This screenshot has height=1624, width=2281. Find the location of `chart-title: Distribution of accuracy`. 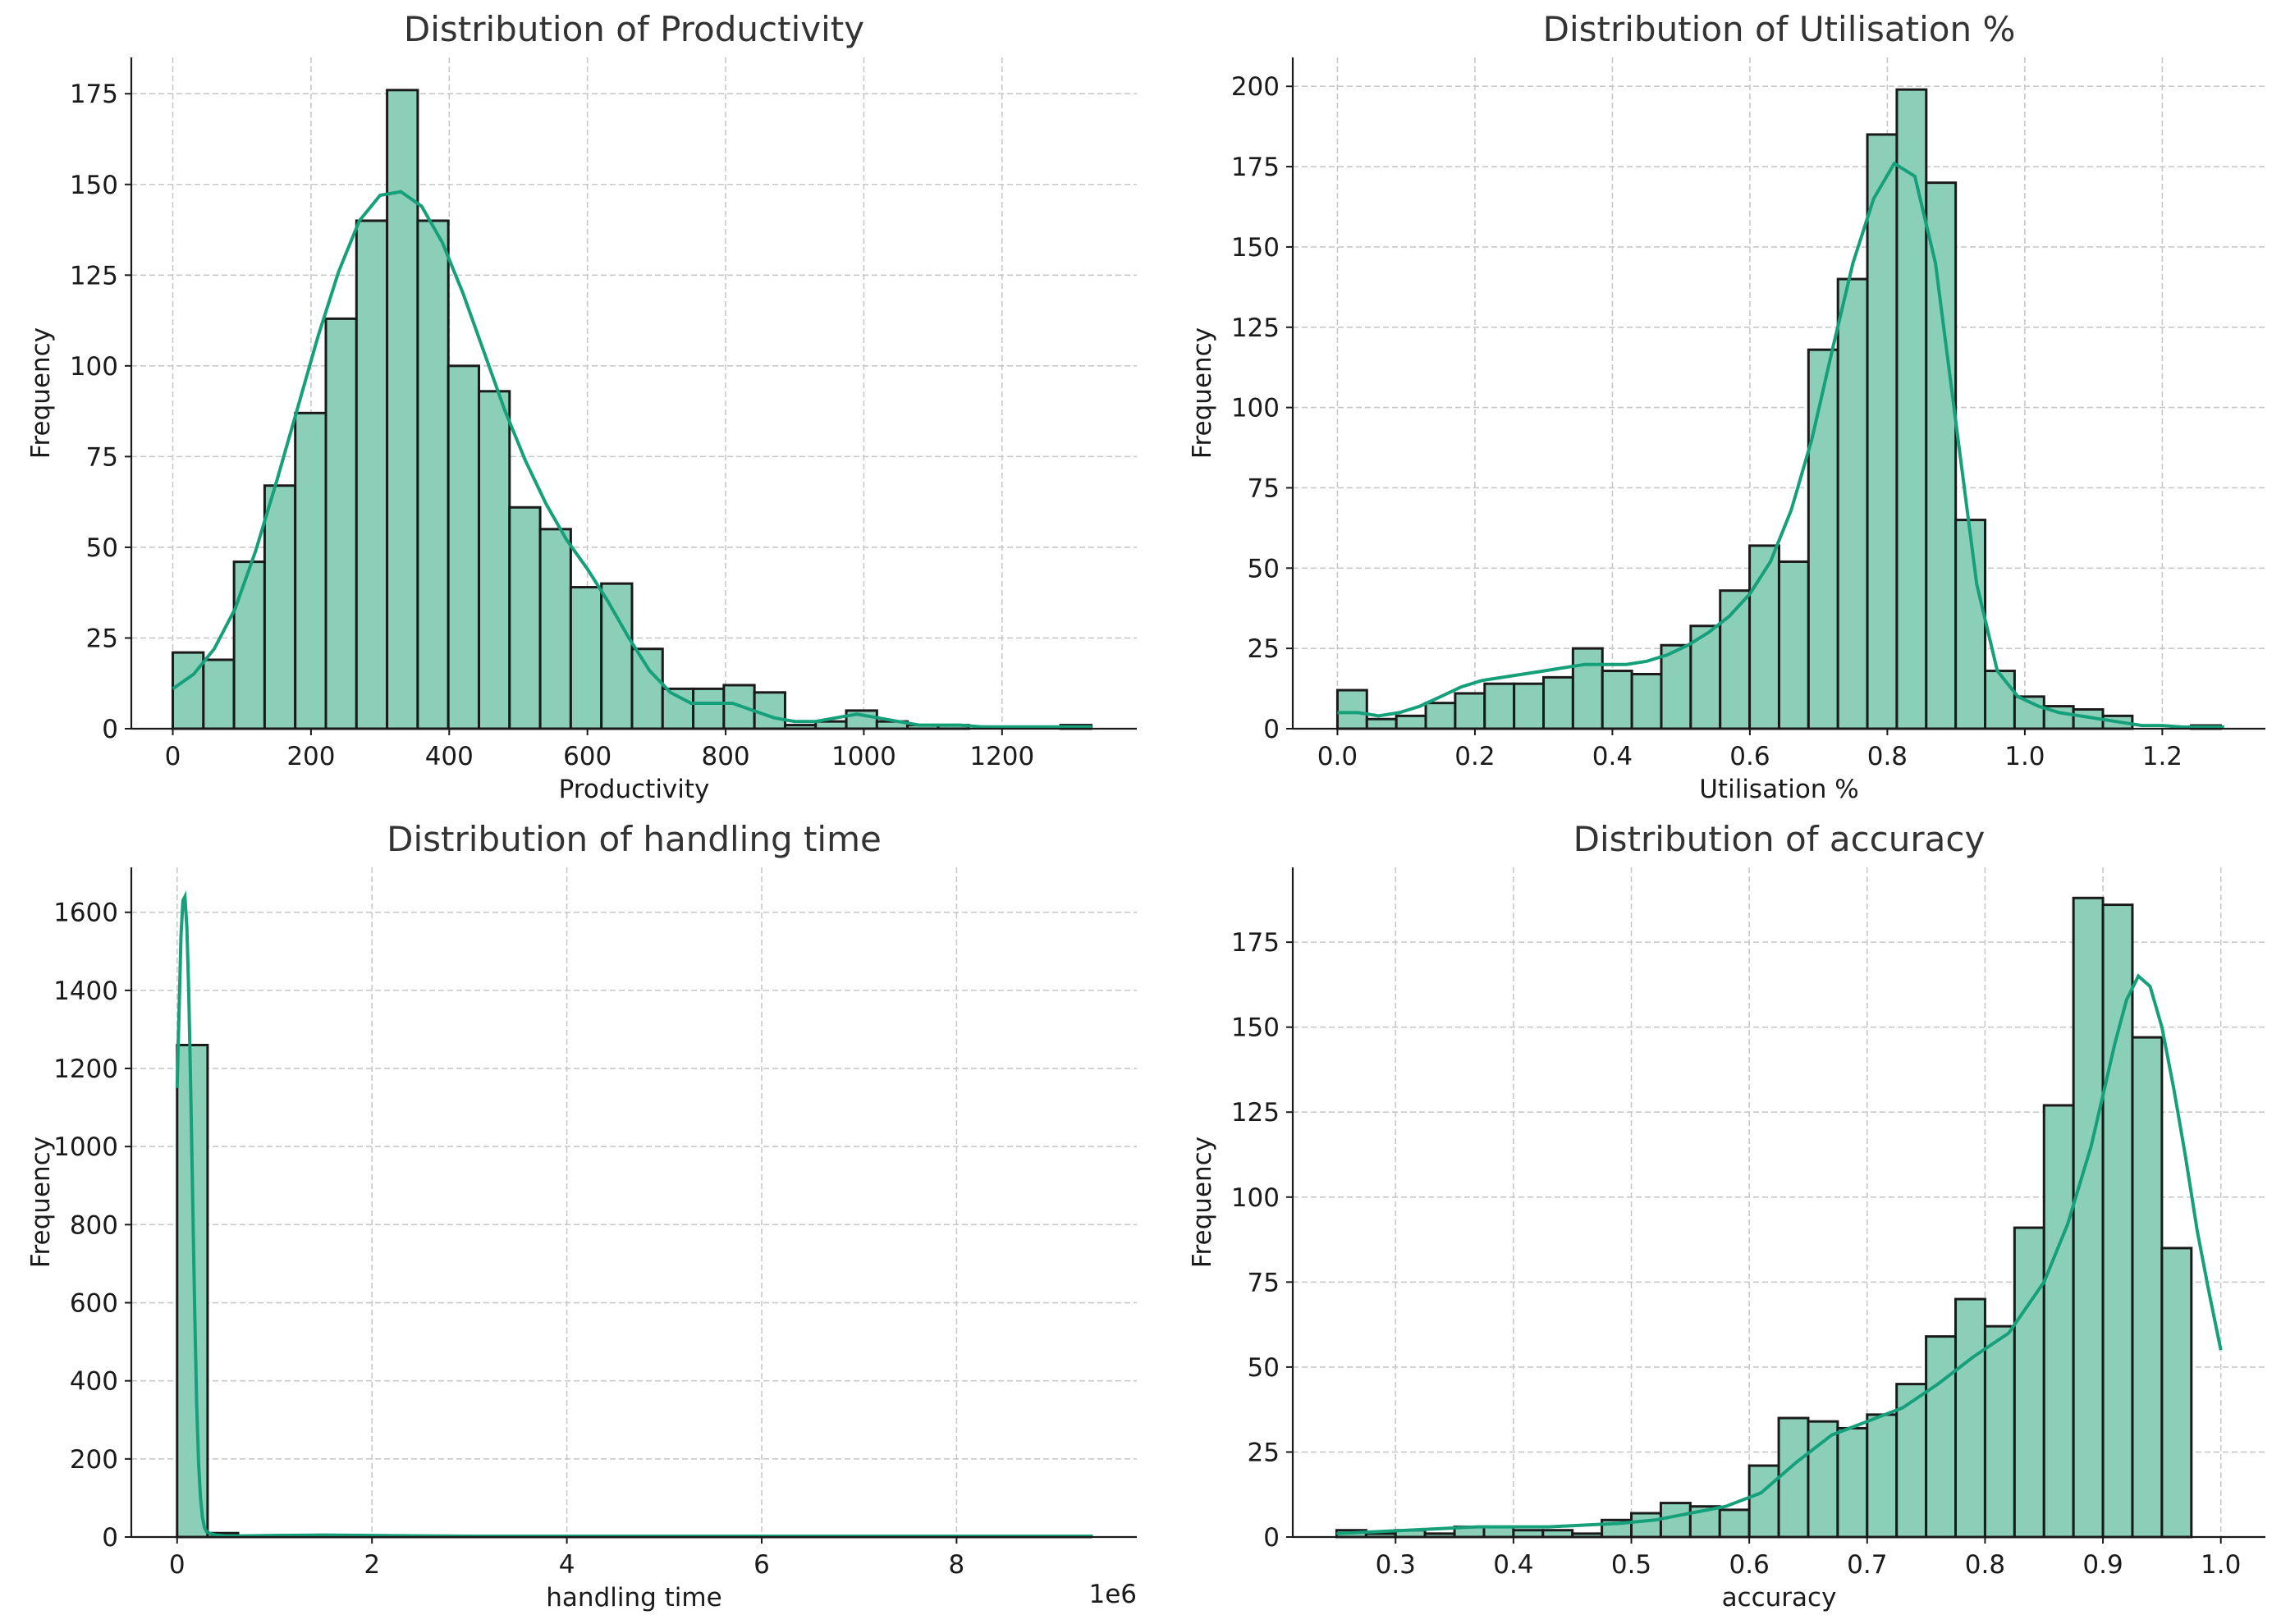

chart-title: Distribution of accuracy is located at coordinates (1779, 839).